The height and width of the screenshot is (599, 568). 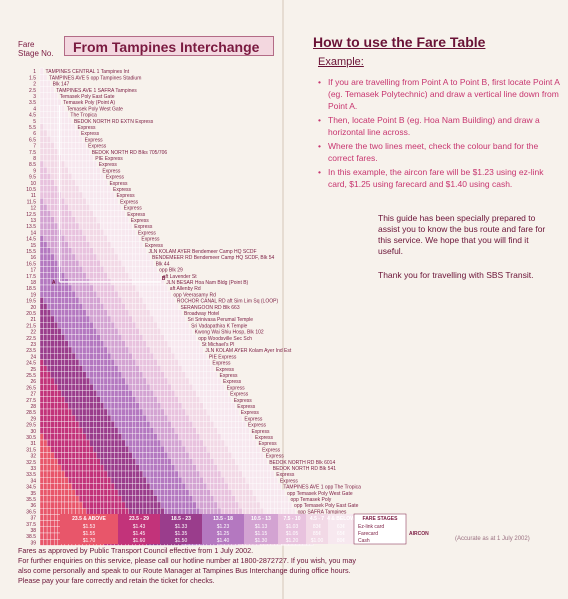 What do you see at coordinates (171, 271) in the screenshot?
I see `bus-stop-label: opp Blk 29` at bounding box center [171, 271].